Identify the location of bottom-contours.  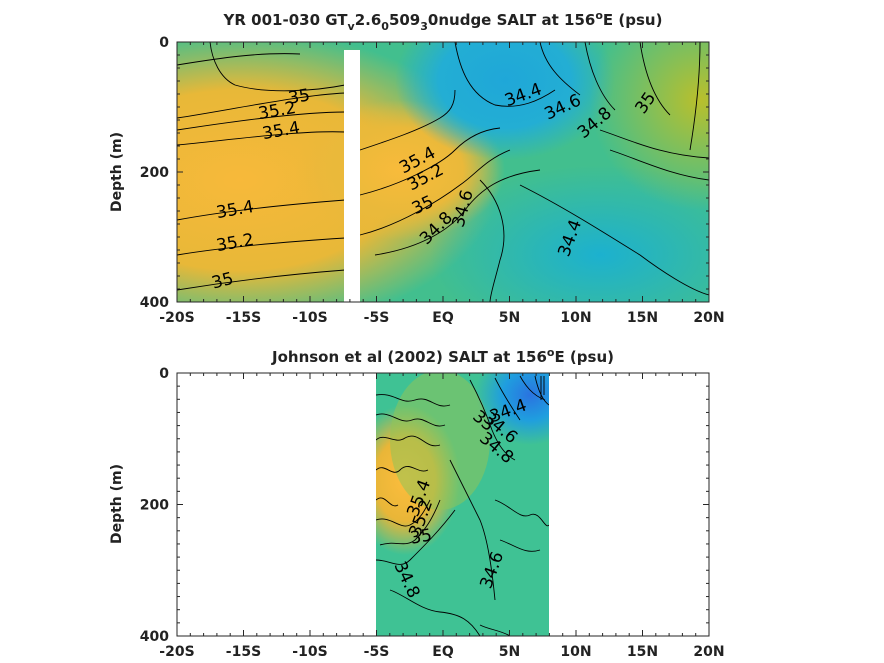
(462, 505).